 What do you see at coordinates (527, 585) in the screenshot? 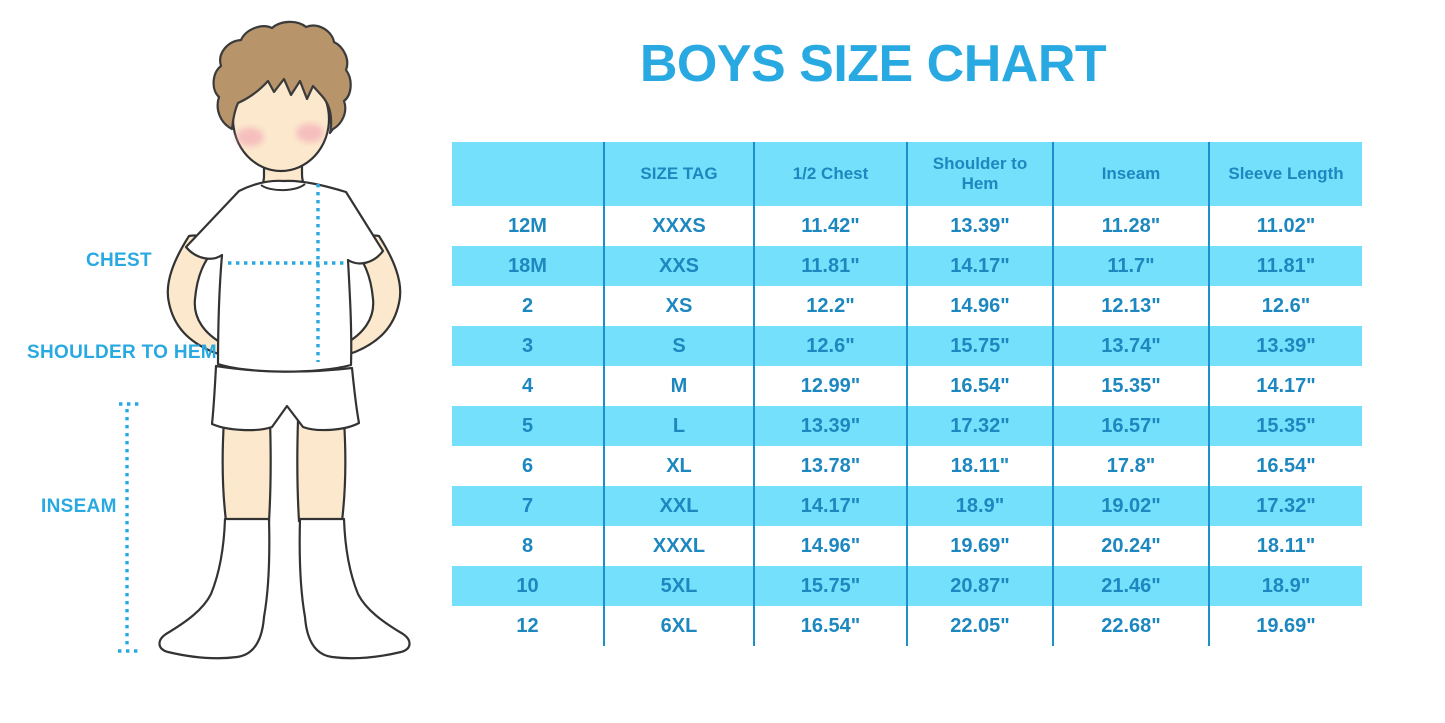
I see `size-cell: 10` at bounding box center [527, 585].